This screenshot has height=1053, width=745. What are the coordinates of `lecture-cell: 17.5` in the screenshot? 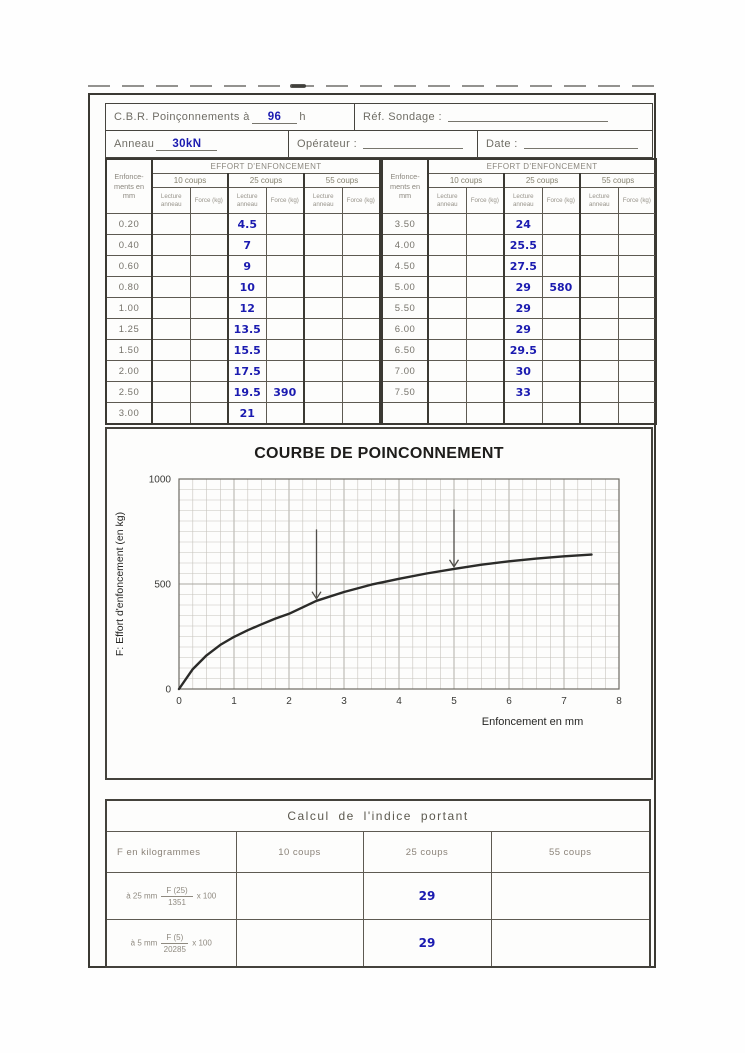 It's located at (247, 371).